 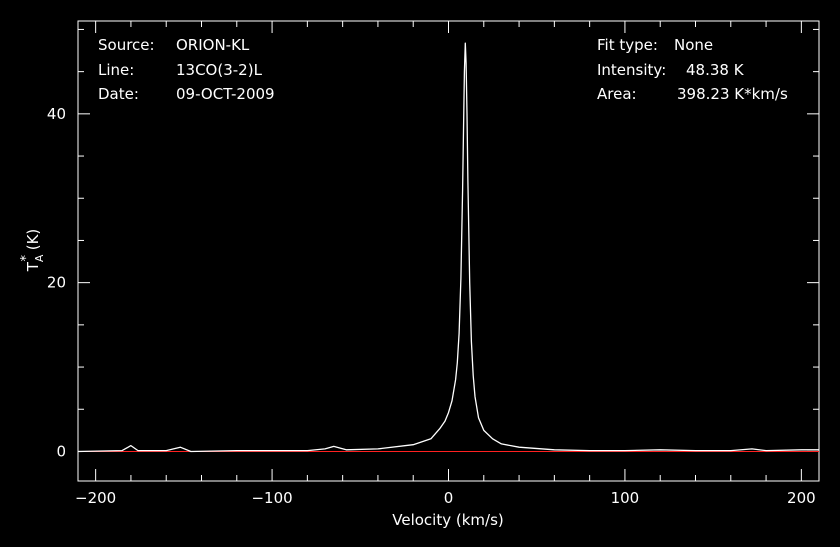 I want to click on x-tick-label: −100, so click(x=271, y=498).